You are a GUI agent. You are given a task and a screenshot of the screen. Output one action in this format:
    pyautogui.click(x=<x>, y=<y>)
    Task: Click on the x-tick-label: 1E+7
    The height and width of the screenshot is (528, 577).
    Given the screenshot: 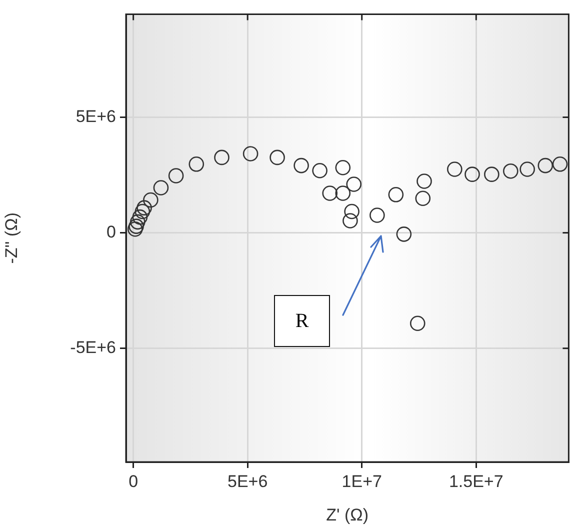 What is the action you would take?
    pyautogui.click(x=362, y=481)
    